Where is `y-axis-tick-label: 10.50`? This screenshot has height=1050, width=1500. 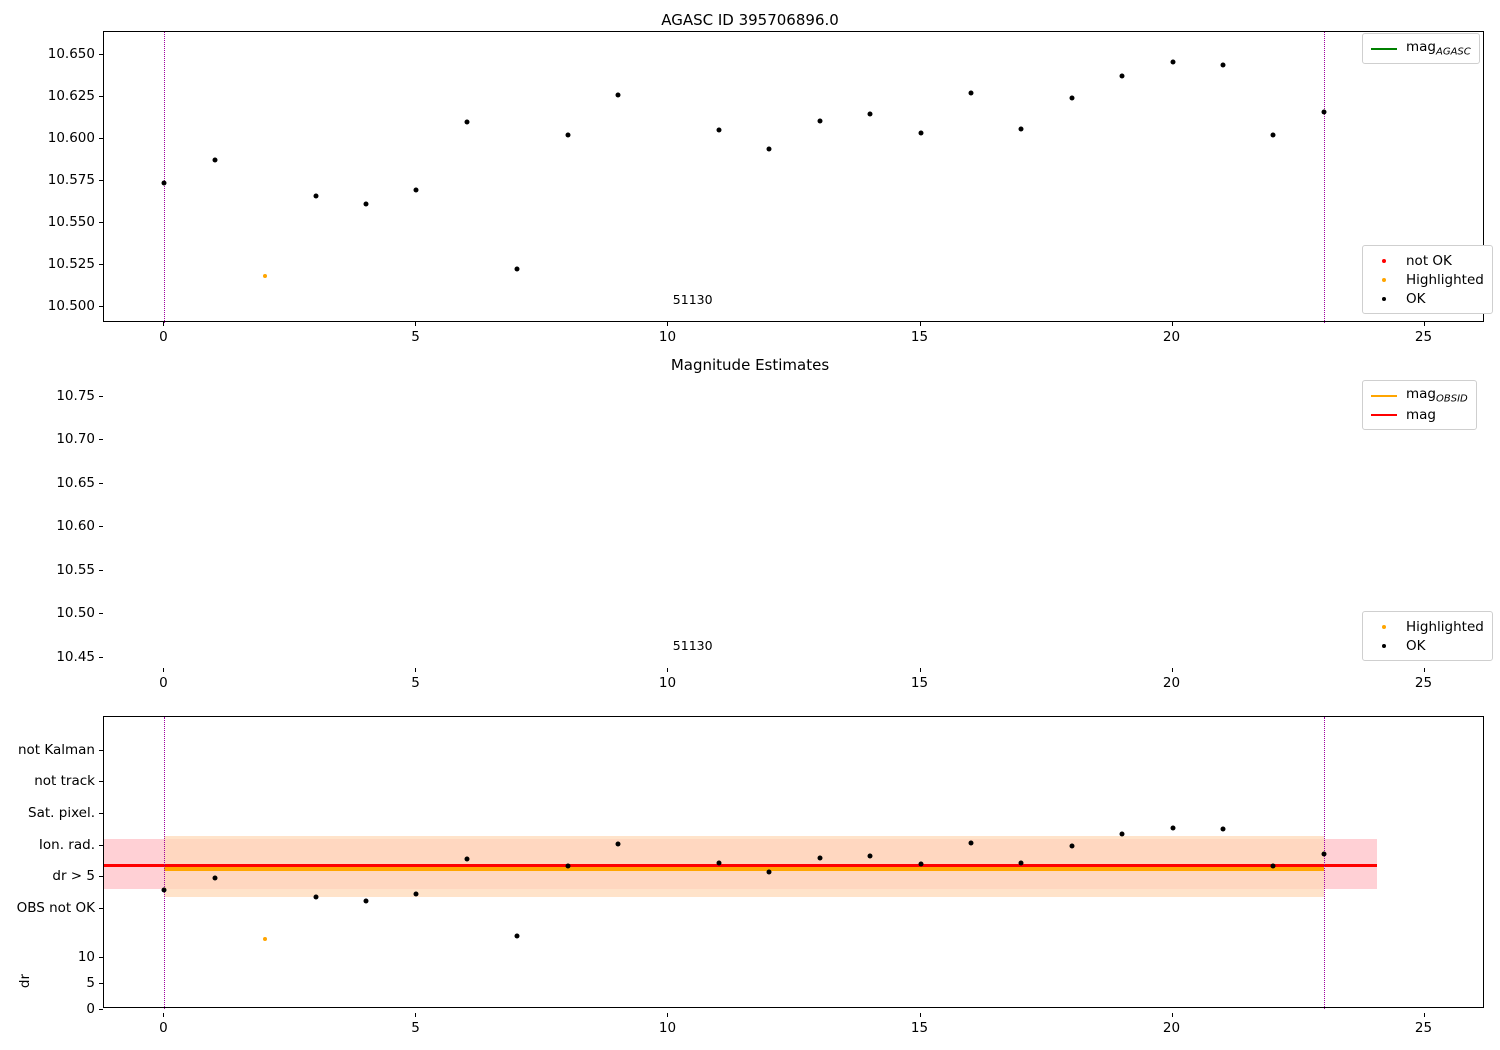
y-axis-tick-label: 10.50 is located at coordinates (75, 613).